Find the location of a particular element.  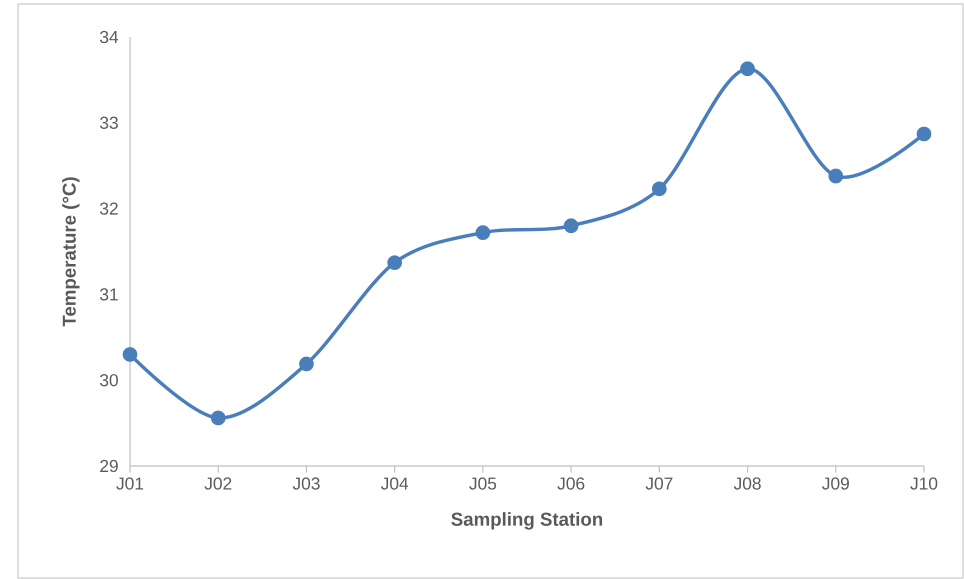

x-tick-label: J06 is located at coordinates (570, 483).